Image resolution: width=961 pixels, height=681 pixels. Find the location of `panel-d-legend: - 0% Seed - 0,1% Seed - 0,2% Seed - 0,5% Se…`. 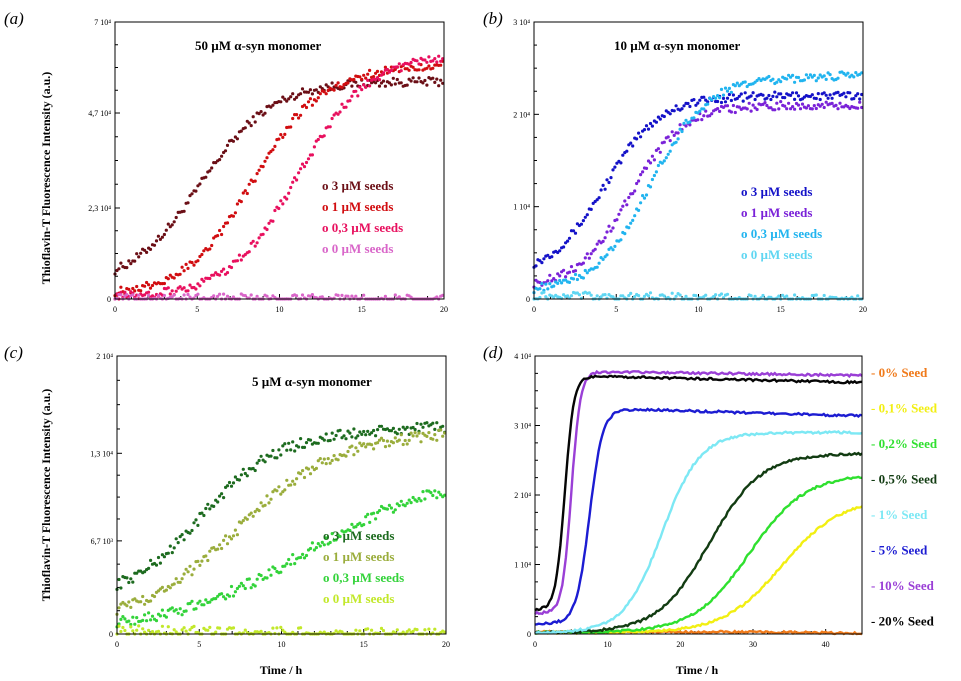

panel-d-legend: - 0% Seed - 0,1% Seed - 0,2% Seed - 0,5% Se… is located at coordinates (904, 497).